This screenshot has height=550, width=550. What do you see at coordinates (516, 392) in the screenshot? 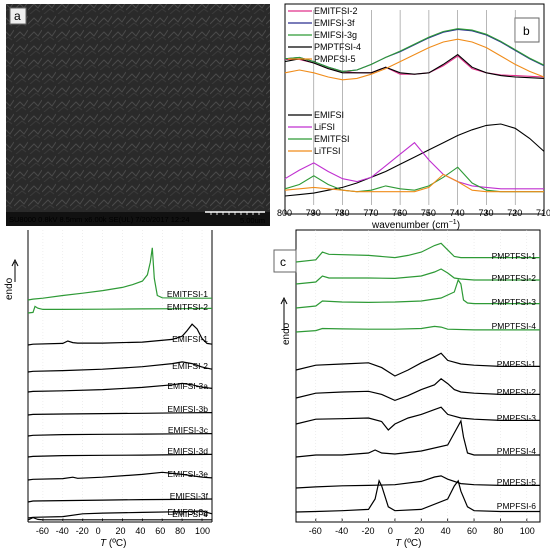
I see `curve-label: PMPFSI-2` at bounding box center [516, 392].